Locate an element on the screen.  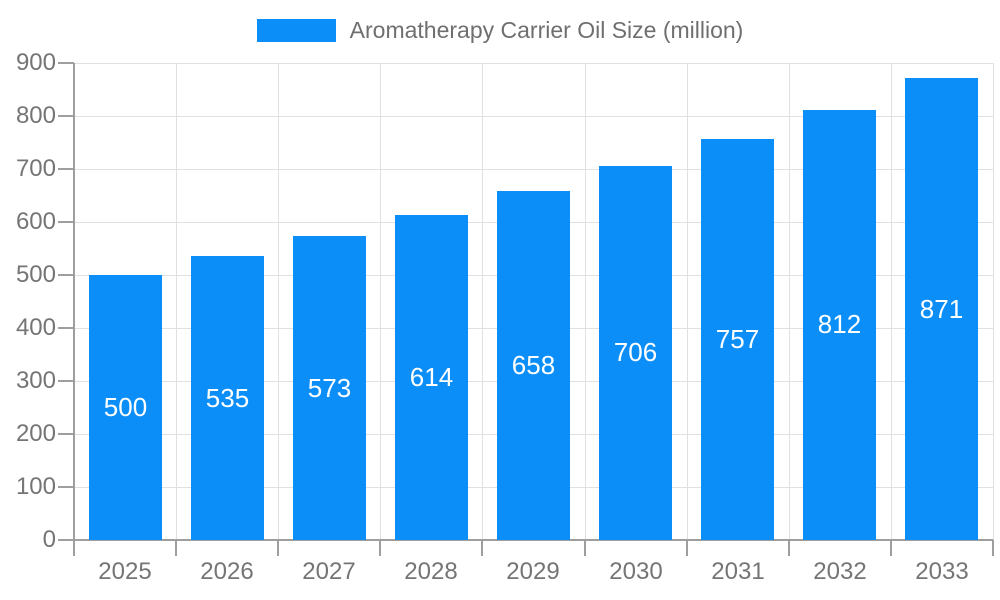
x-axis-tick-label: 2030 is located at coordinates (636, 571).